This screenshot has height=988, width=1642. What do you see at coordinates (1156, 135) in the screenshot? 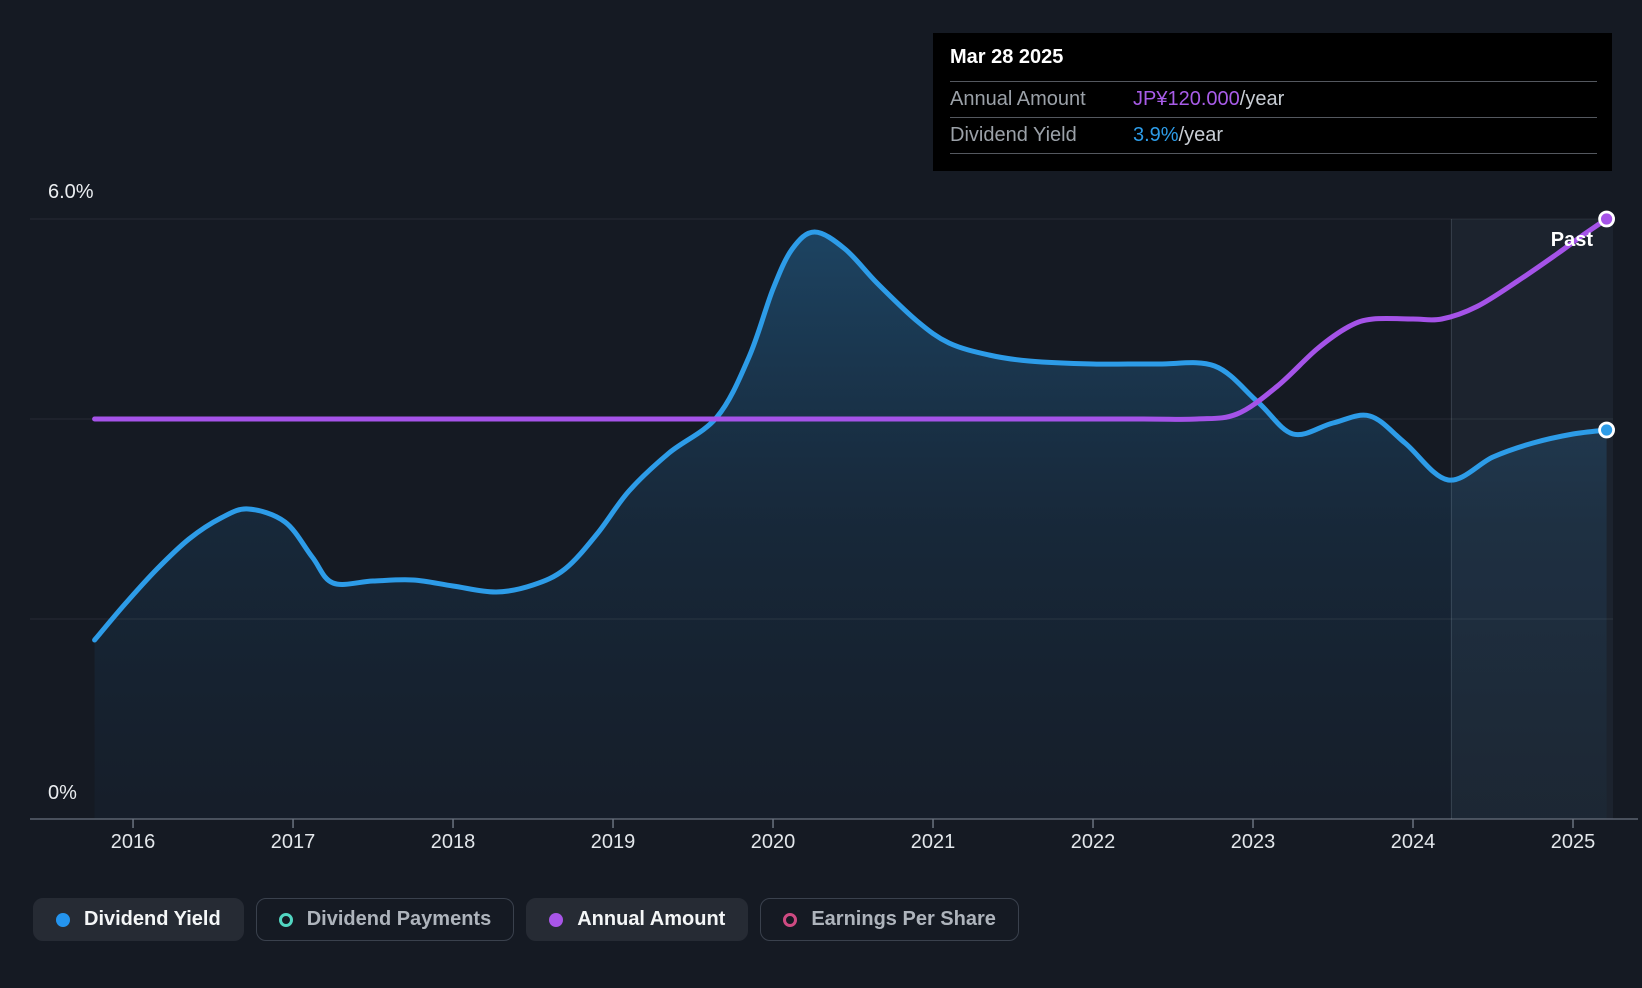
I see `dividend-yield-value: 3.9%` at bounding box center [1156, 135].